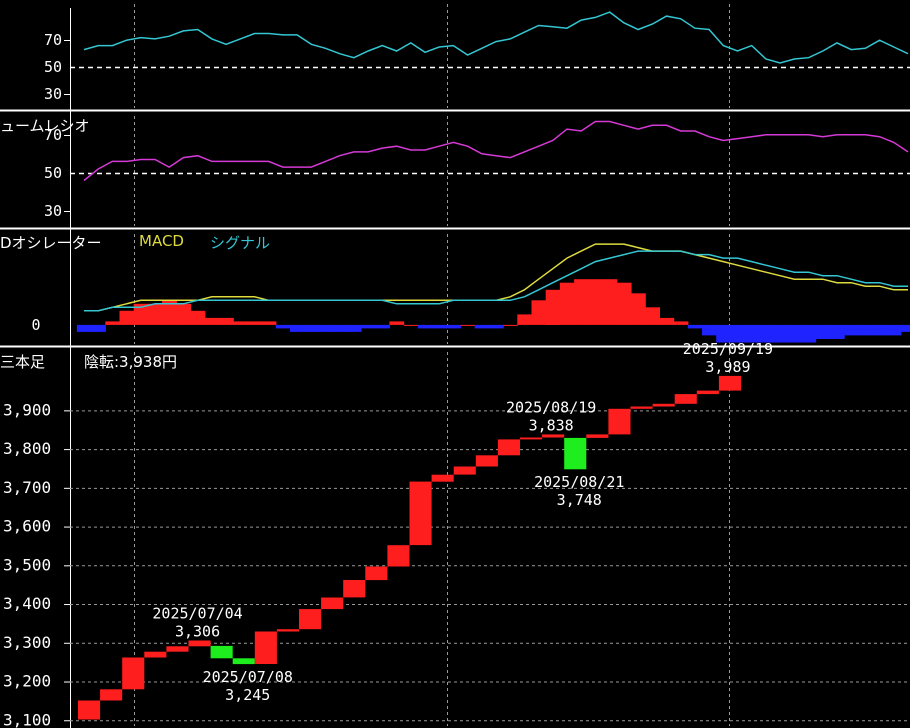 This screenshot has width=910, height=728. What do you see at coordinates (51, 243) in the screenshot?
I see `macd-oscillator-title: Dオシレーター` at bounding box center [51, 243].